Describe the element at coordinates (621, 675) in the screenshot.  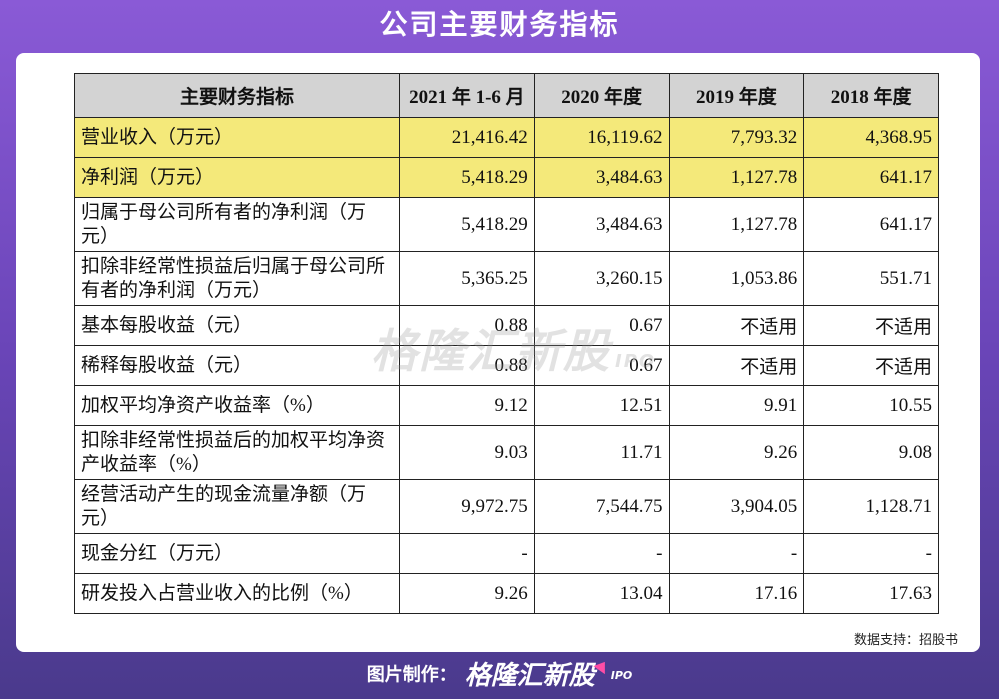
I see `footer-brand-suffix: IPO` at that location.